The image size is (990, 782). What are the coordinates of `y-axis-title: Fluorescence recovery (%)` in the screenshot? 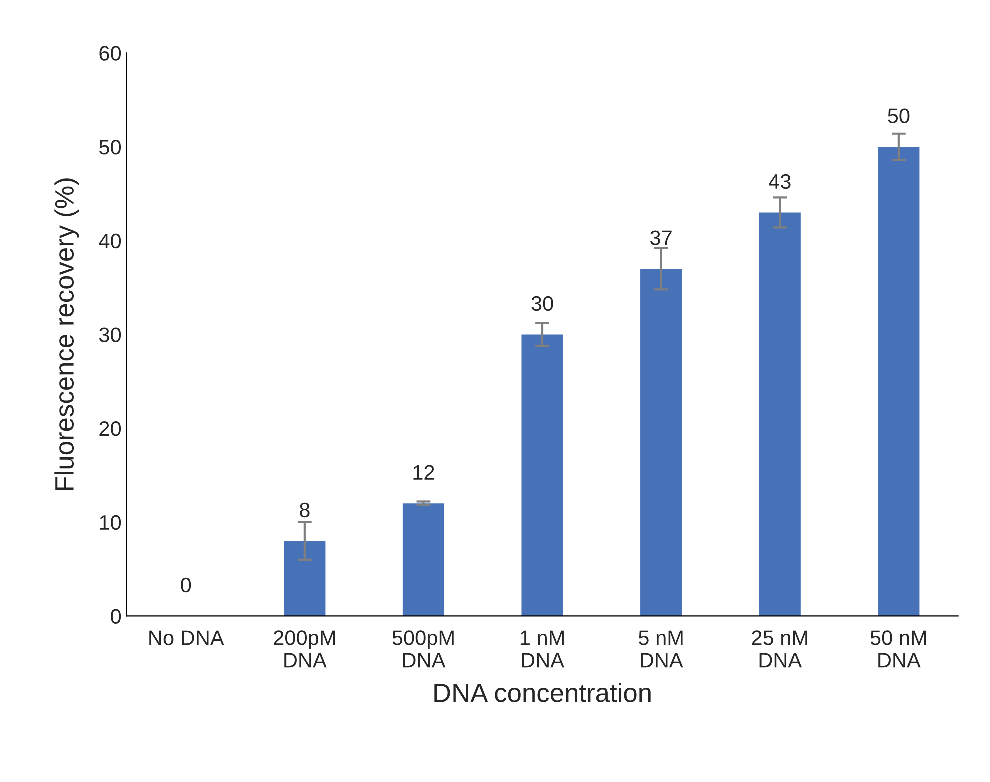 It's located at (67, 334).